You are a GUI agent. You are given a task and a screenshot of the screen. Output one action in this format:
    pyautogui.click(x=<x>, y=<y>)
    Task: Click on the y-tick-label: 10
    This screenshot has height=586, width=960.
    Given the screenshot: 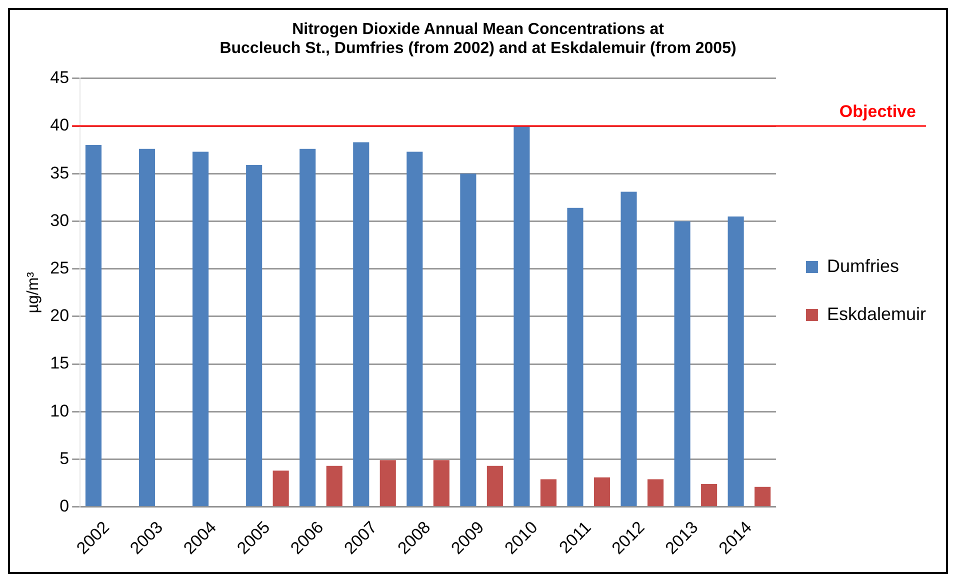 What is the action you would take?
    pyautogui.click(x=60, y=410)
    